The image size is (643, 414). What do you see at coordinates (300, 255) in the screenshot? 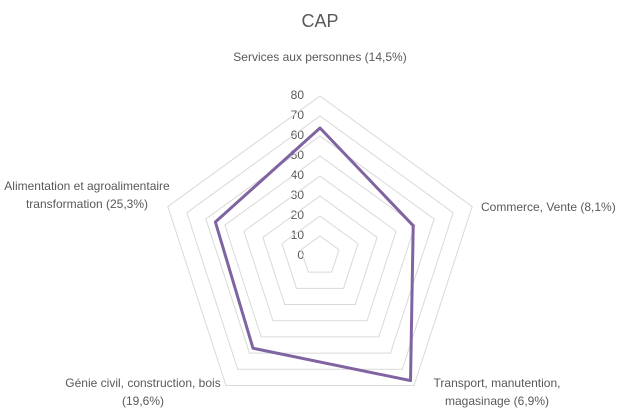
I see `r-tick-label: 0` at bounding box center [300, 255].